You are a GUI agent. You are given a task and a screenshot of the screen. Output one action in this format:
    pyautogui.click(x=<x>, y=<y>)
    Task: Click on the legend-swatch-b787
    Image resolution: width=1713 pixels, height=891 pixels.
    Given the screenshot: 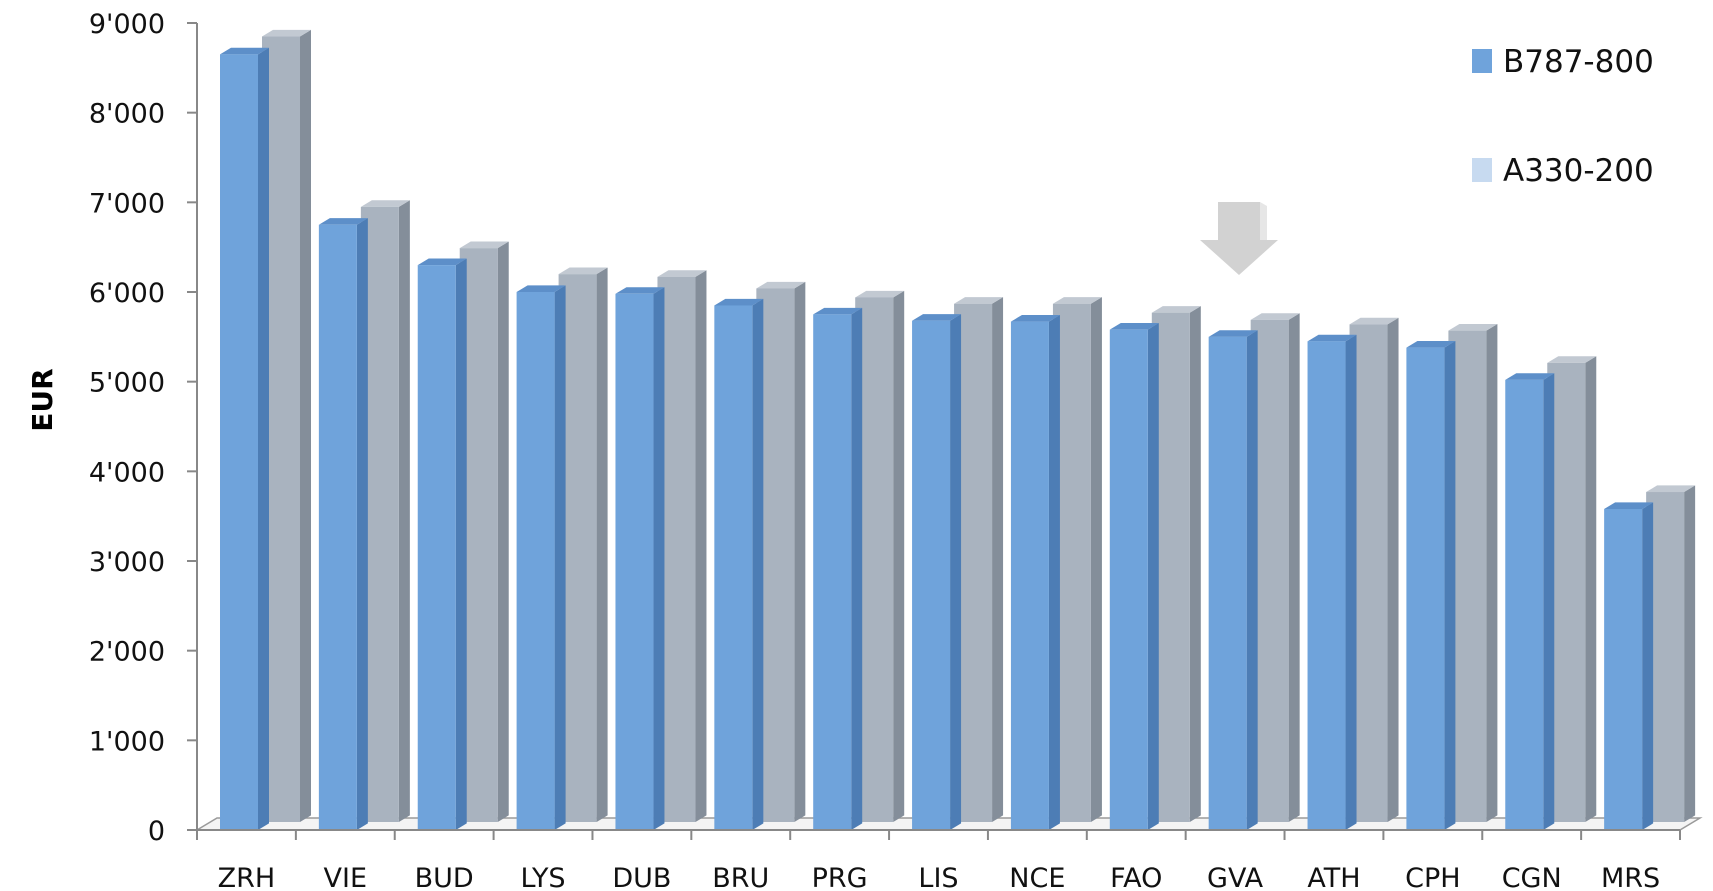 What is the action you would take?
    pyautogui.click(x=1482, y=61)
    